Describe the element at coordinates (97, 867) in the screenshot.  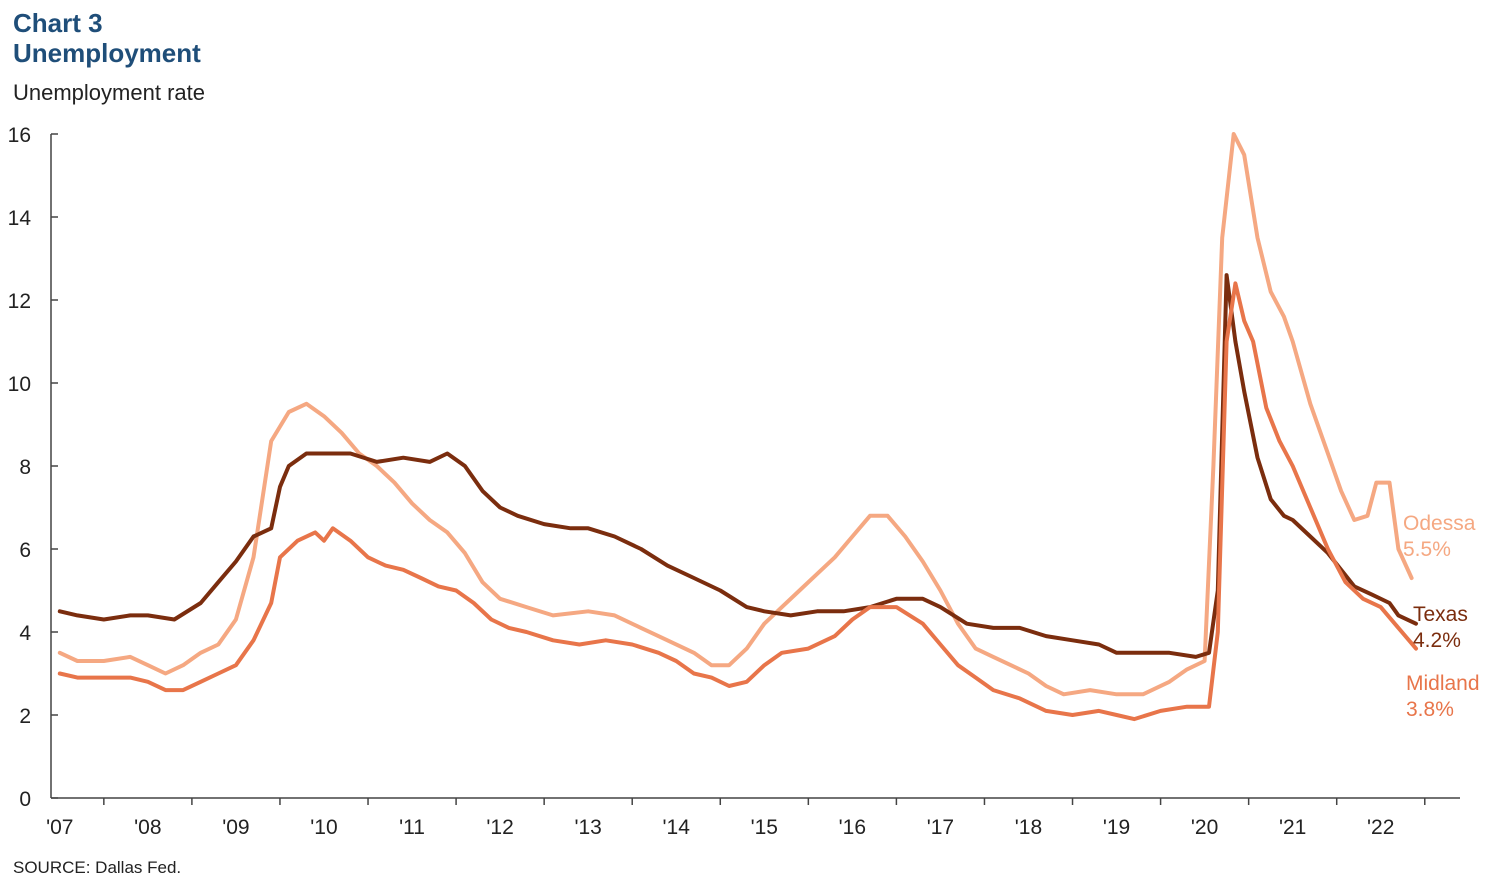
I see `source-note: SOURCE: Dallas Fed.` at that location.